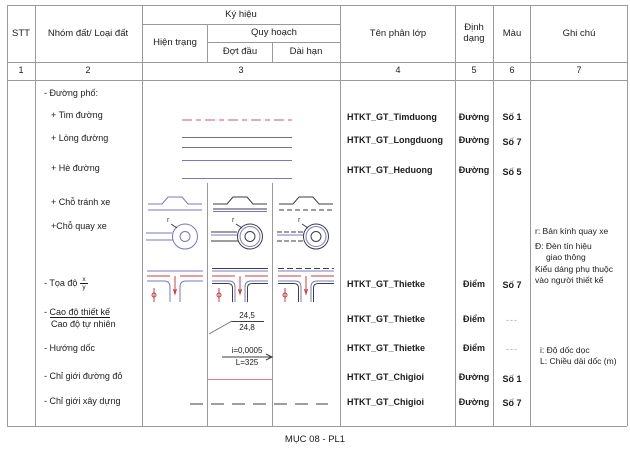  Describe the element at coordinates (248, 357) in the screenshot. I see `huong-doc-arrow` at that location.